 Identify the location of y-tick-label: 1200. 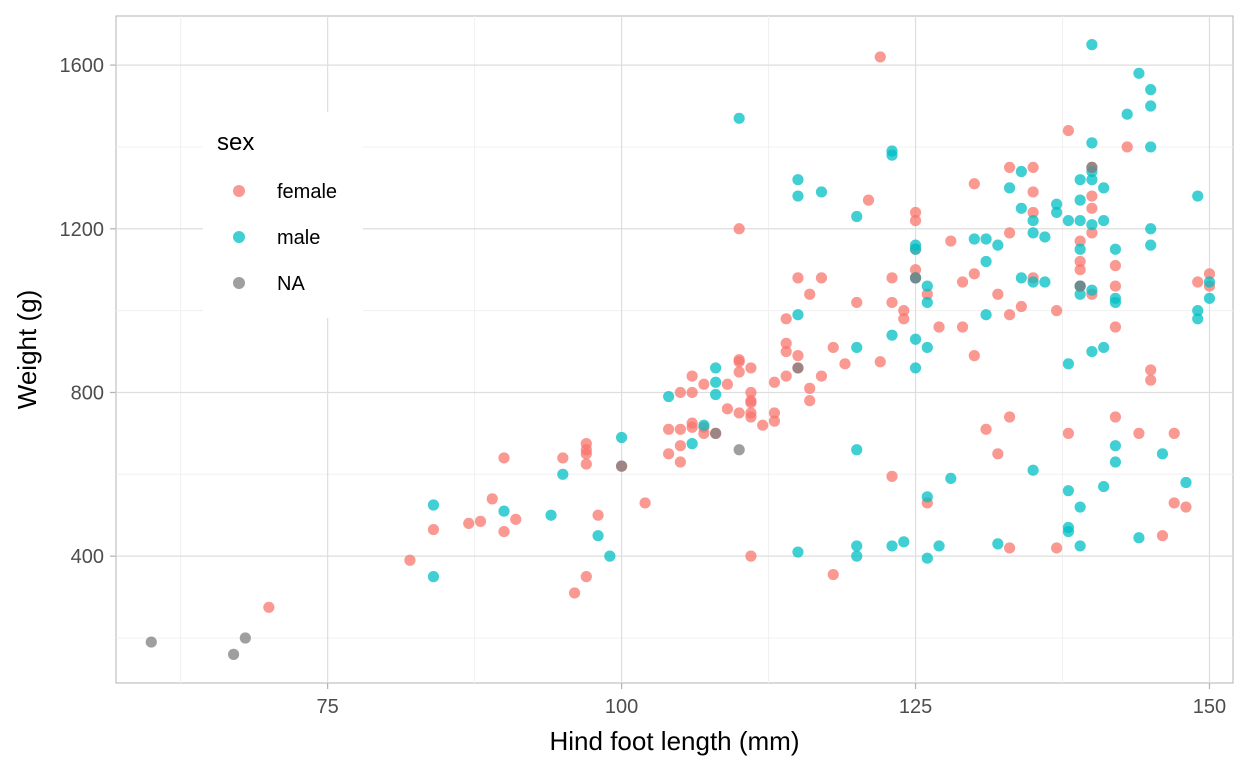
(82, 230).